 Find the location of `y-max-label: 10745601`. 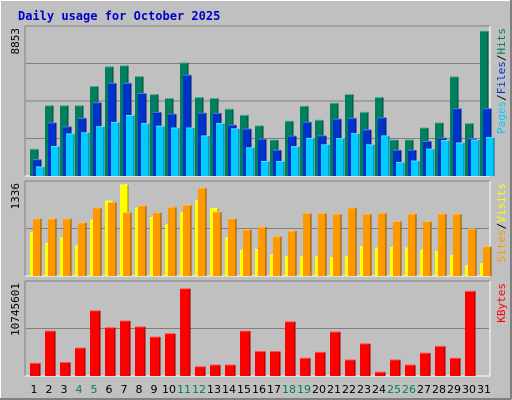

y-max-label: 10745601 is located at coordinates (15, 309).